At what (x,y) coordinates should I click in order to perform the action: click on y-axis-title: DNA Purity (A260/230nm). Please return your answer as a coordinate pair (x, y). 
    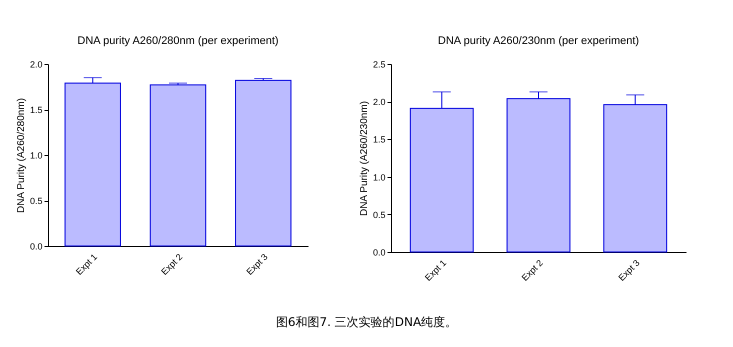
    Looking at the image, I should click on (364, 158).